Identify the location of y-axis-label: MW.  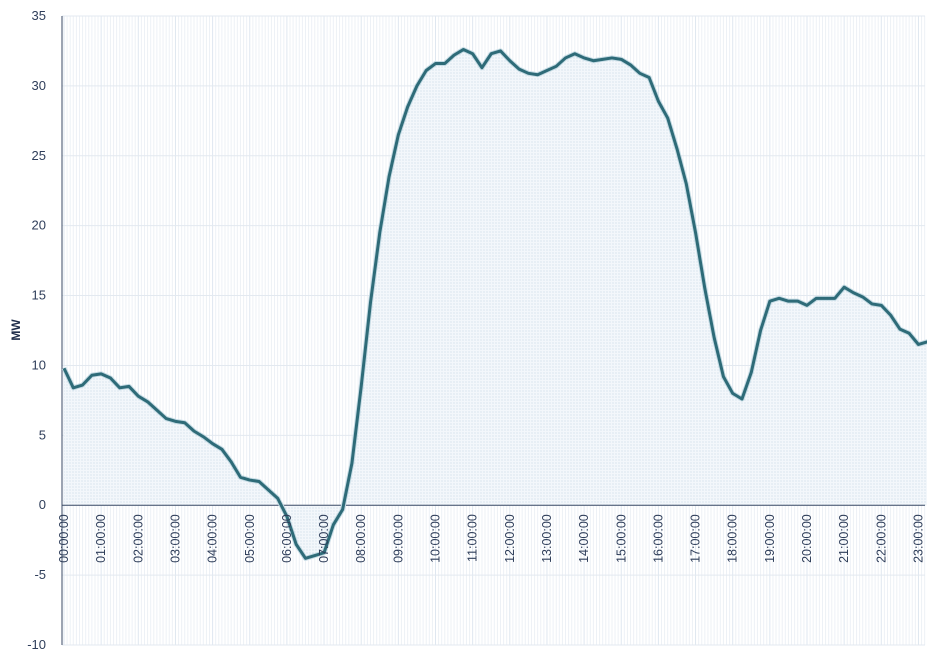
(16, 330).